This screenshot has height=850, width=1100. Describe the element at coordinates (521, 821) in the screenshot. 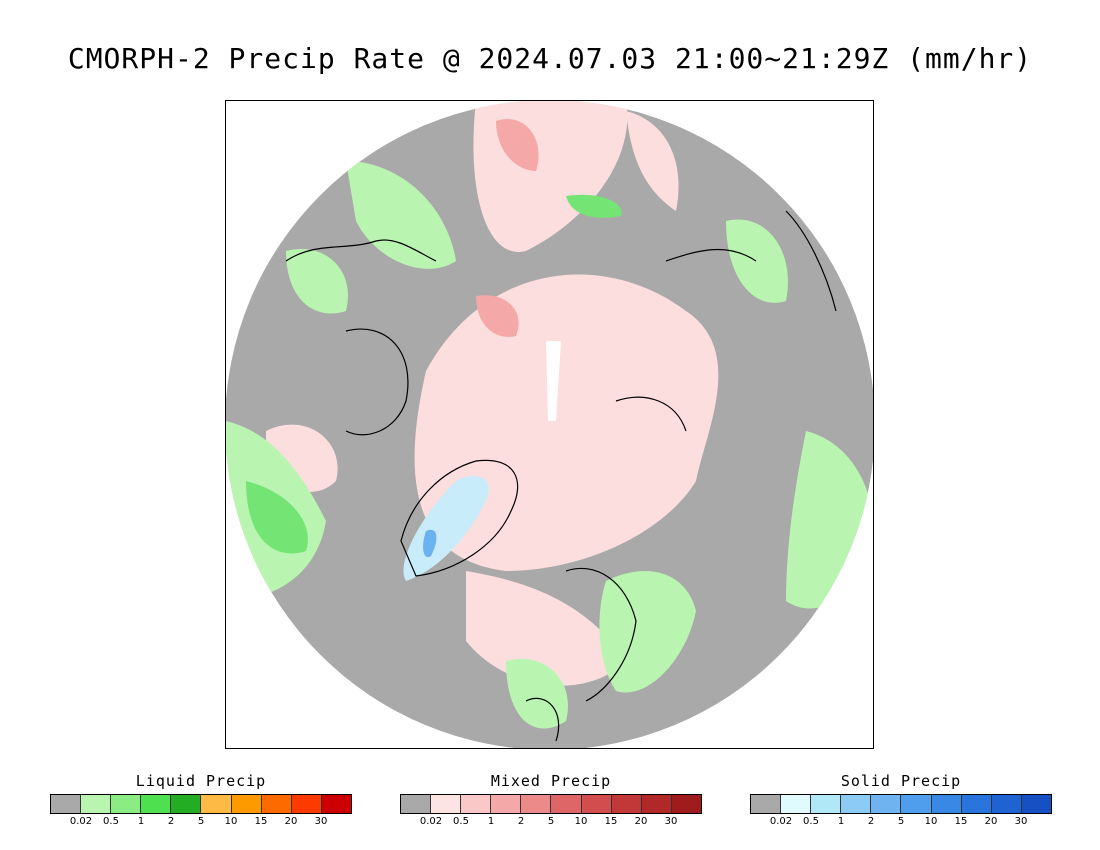

I see `legend-mixed-tick-3: 2` at that location.